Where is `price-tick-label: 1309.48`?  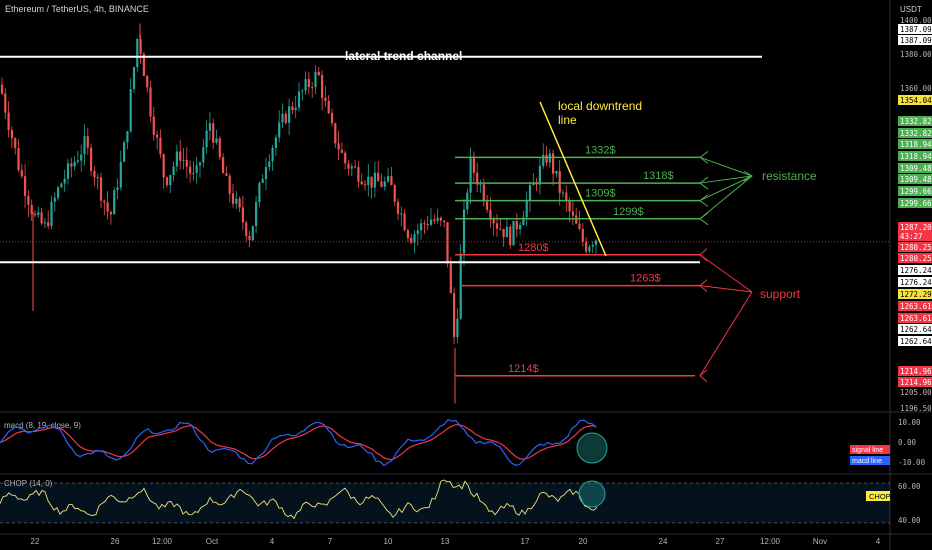 price-tick-label: 1309.48 is located at coordinates (916, 168).